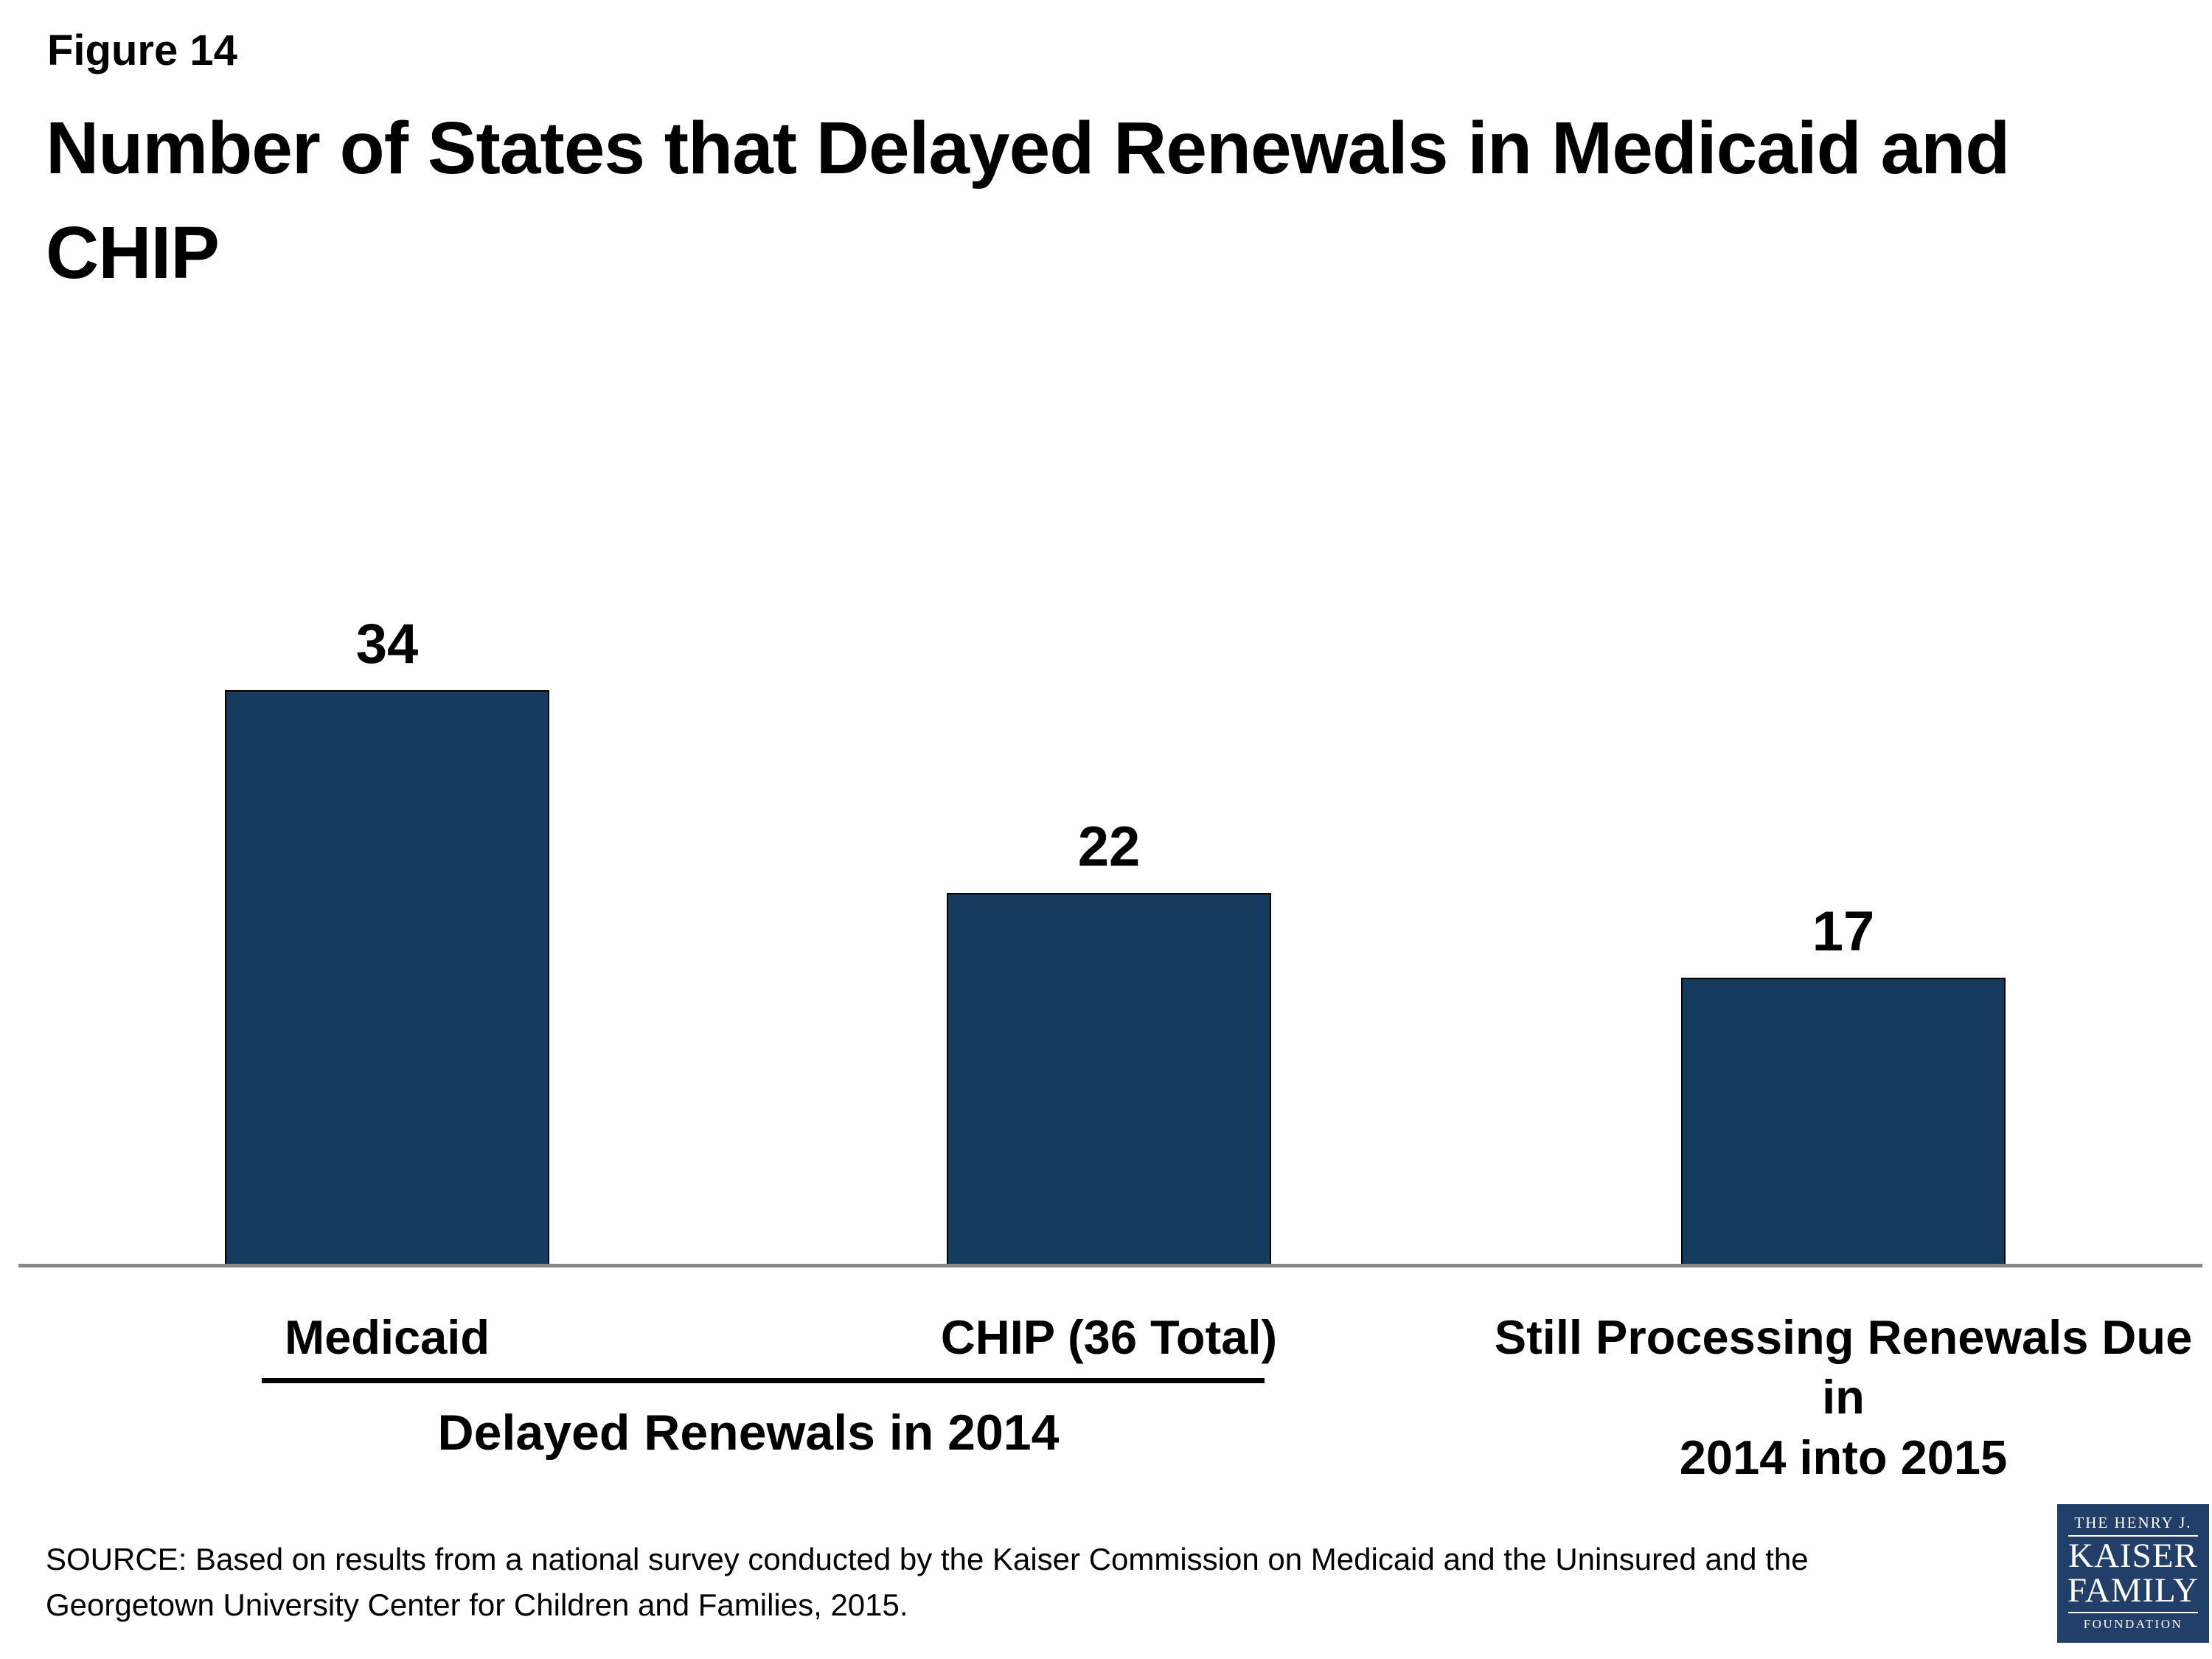 The image size is (2212, 1659). I want to click on bar-value-label: 22, so click(1109, 846).